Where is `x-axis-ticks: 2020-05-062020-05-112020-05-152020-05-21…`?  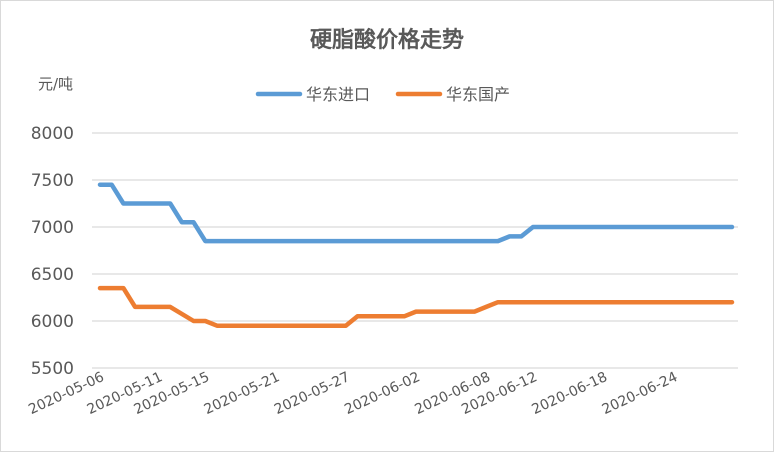
x-axis-ticks: 2020-05-062020-05-112020-05-152020-05-21… is located at coordinates (353, 393).